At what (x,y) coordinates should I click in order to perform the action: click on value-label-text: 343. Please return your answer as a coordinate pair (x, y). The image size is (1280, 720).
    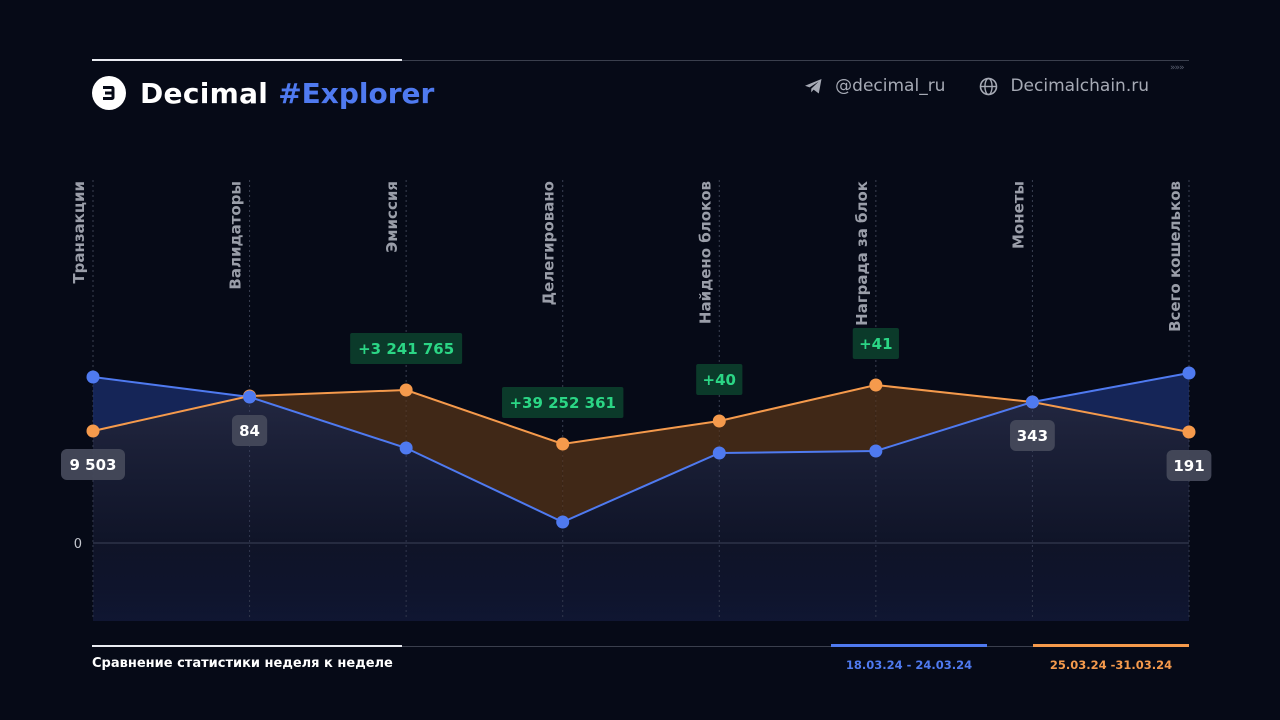
    Looking at the image, I should click on (1032, 436).